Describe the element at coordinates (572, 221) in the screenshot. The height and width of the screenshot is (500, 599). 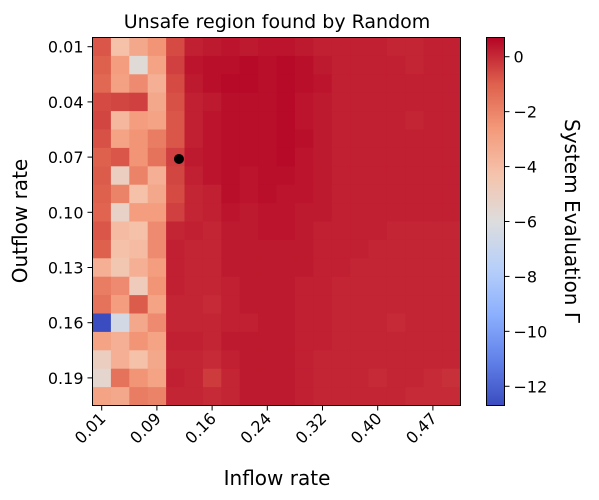
I see `colorbar-label: System Evaluation Γ` at that location.